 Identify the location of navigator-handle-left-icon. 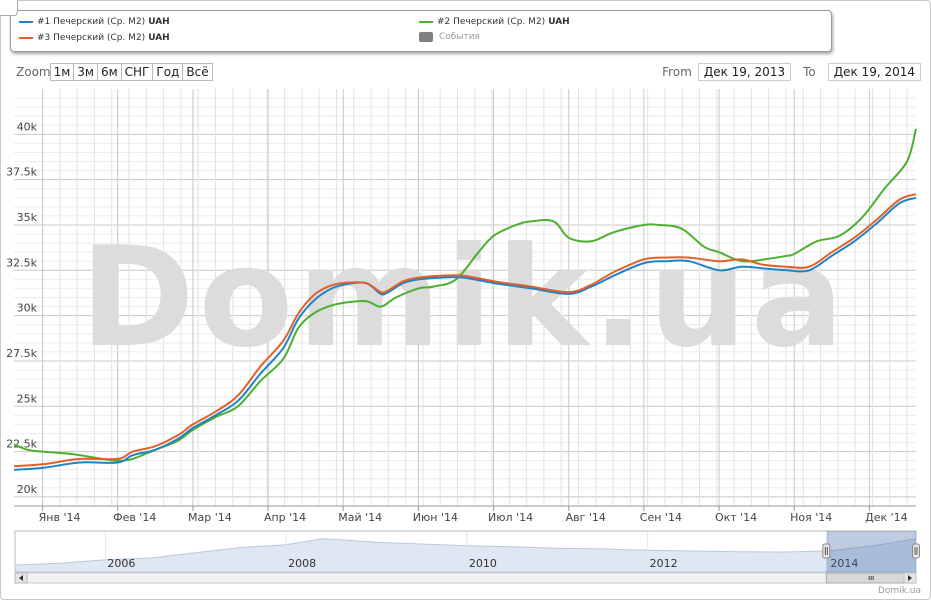
(826, 551).